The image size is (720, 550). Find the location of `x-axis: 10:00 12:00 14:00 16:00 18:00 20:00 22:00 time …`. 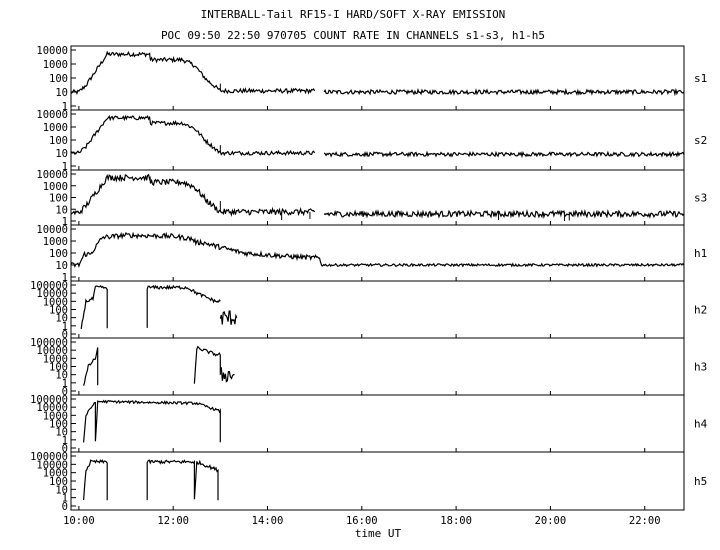

x-axis: 10:00 12:00 14:00 16:00 18:00 20:00 22:00 time … is located at coordinates (361, 527).